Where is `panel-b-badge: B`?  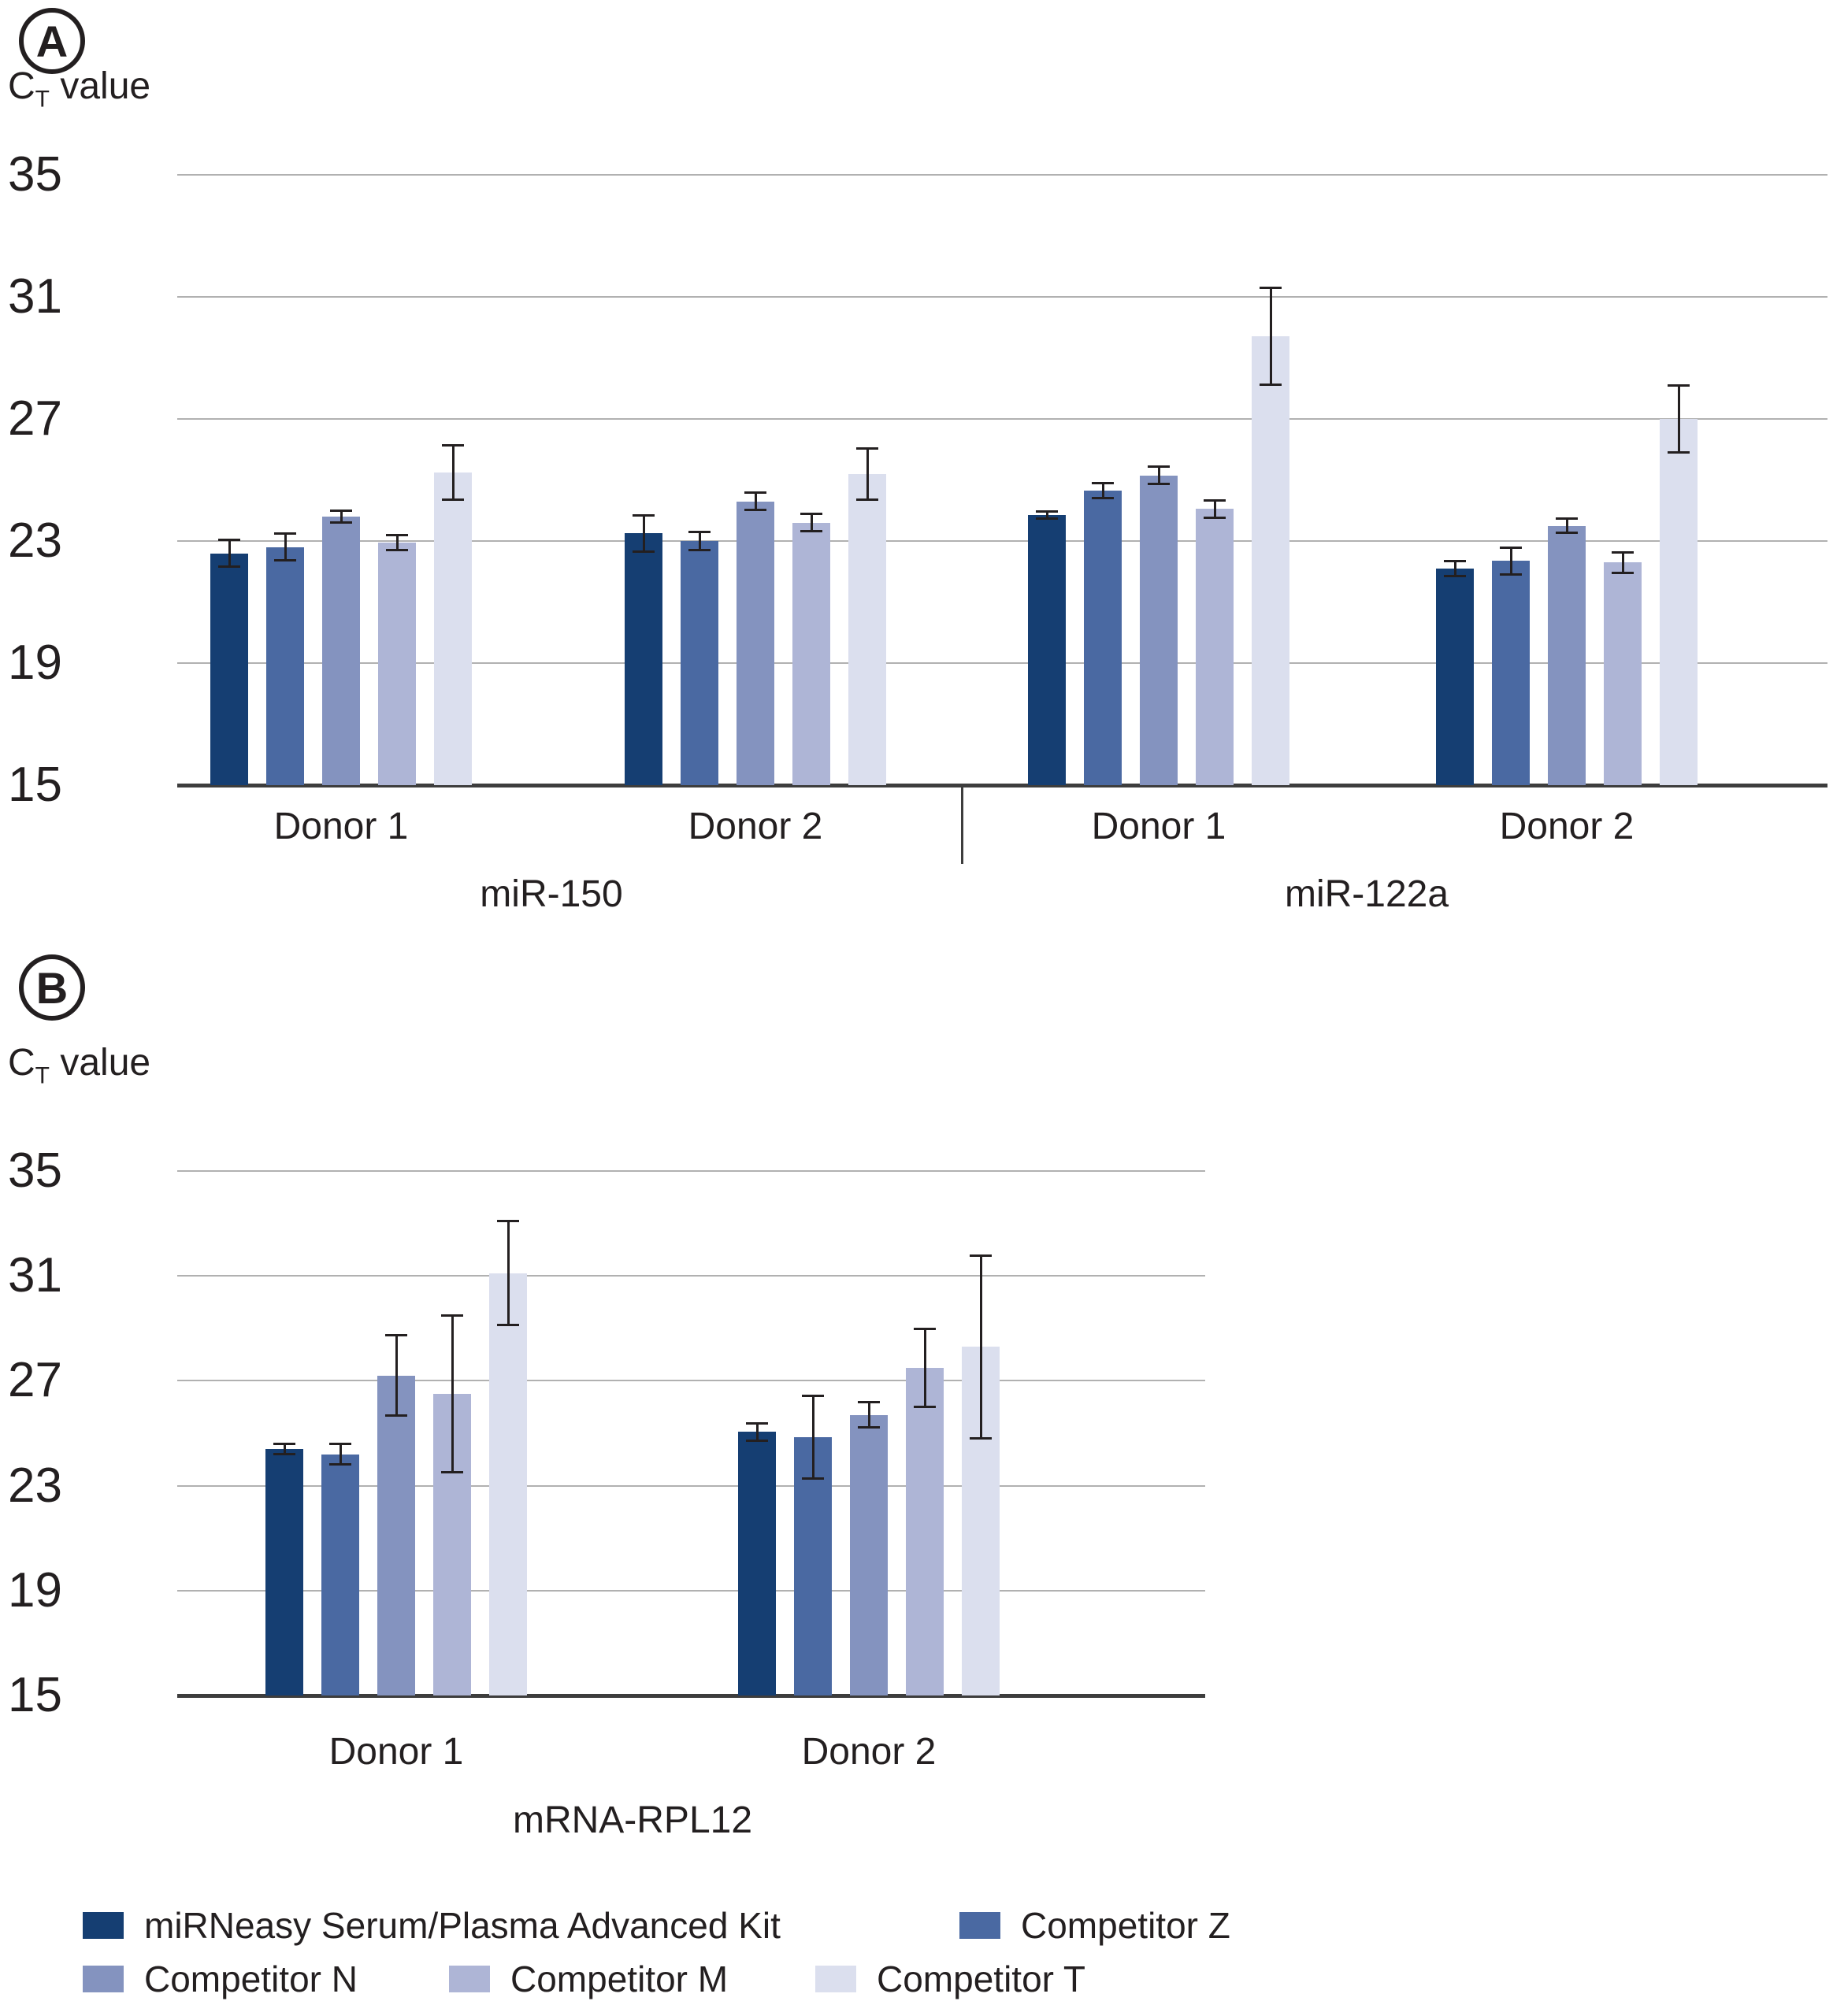 panel-b-badge: B is located at coordinates (52, 987).